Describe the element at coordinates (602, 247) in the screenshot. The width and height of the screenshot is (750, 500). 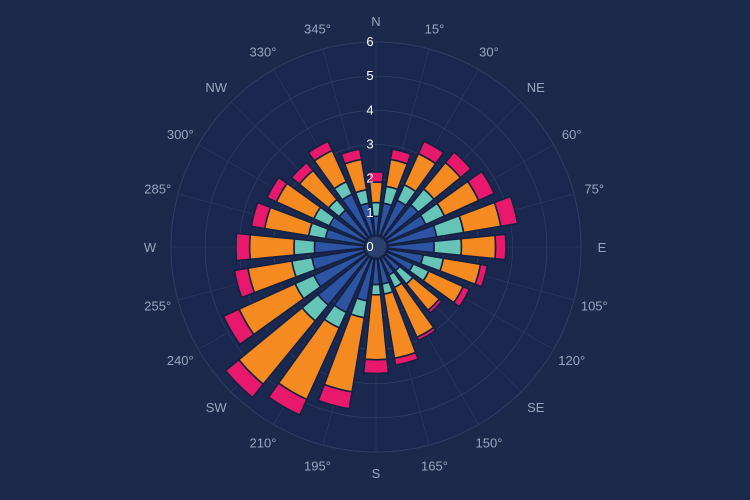
I see `direction-label: E` at that location.